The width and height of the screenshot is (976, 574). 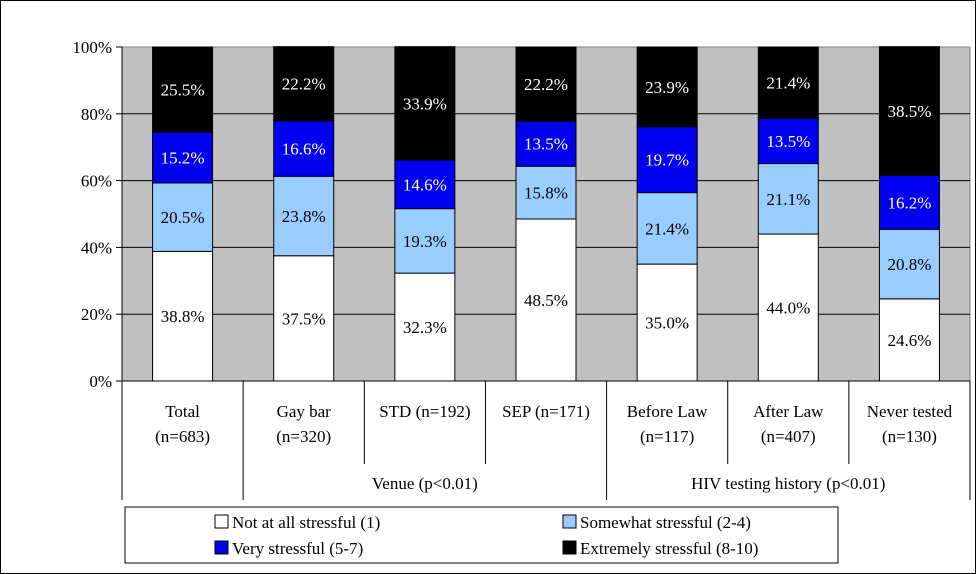 I want to click on data-label: 15.8%, so click(x=546, y=193).